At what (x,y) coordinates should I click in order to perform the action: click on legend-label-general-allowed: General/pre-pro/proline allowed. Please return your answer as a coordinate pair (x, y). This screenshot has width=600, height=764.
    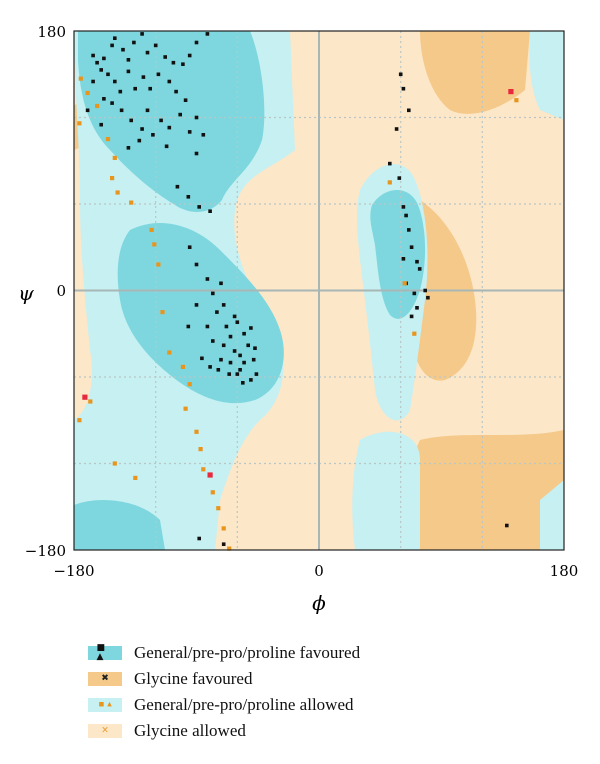
    Looking at the image, I should click on (244, 704).